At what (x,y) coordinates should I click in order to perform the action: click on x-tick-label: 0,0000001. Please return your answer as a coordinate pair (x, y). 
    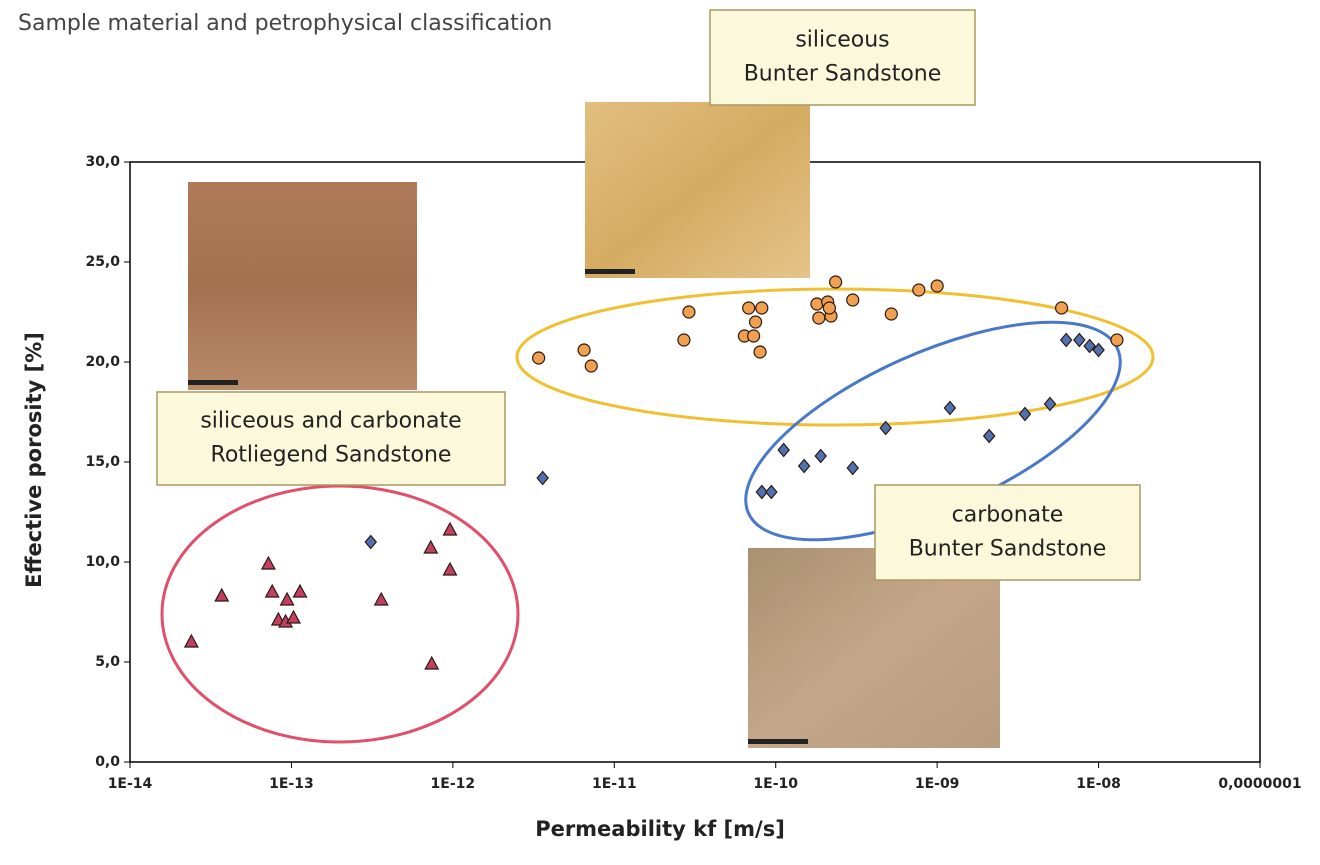
    Looking at the image, I should click on (1259, 784).